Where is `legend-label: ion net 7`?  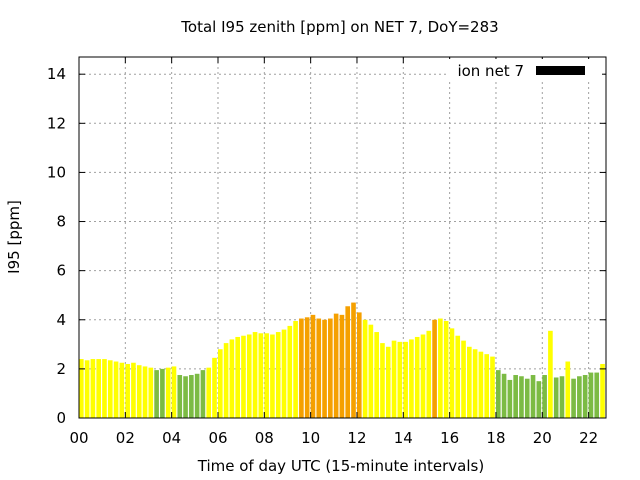
legend-label: ion net 7 is located at coordinates (490, 71).